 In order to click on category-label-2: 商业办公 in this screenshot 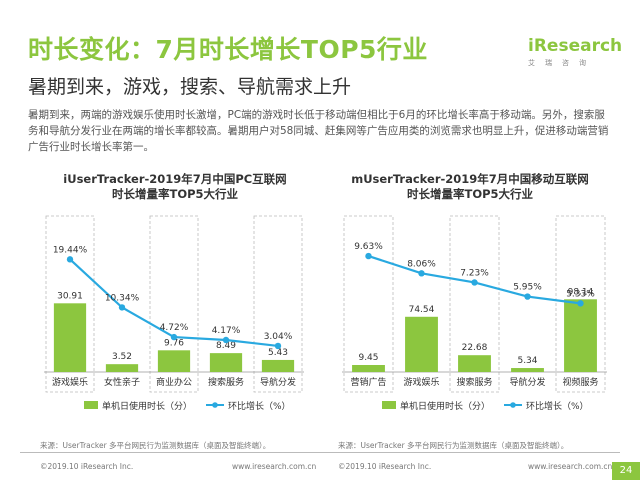, I will do `click(174, 382)`.